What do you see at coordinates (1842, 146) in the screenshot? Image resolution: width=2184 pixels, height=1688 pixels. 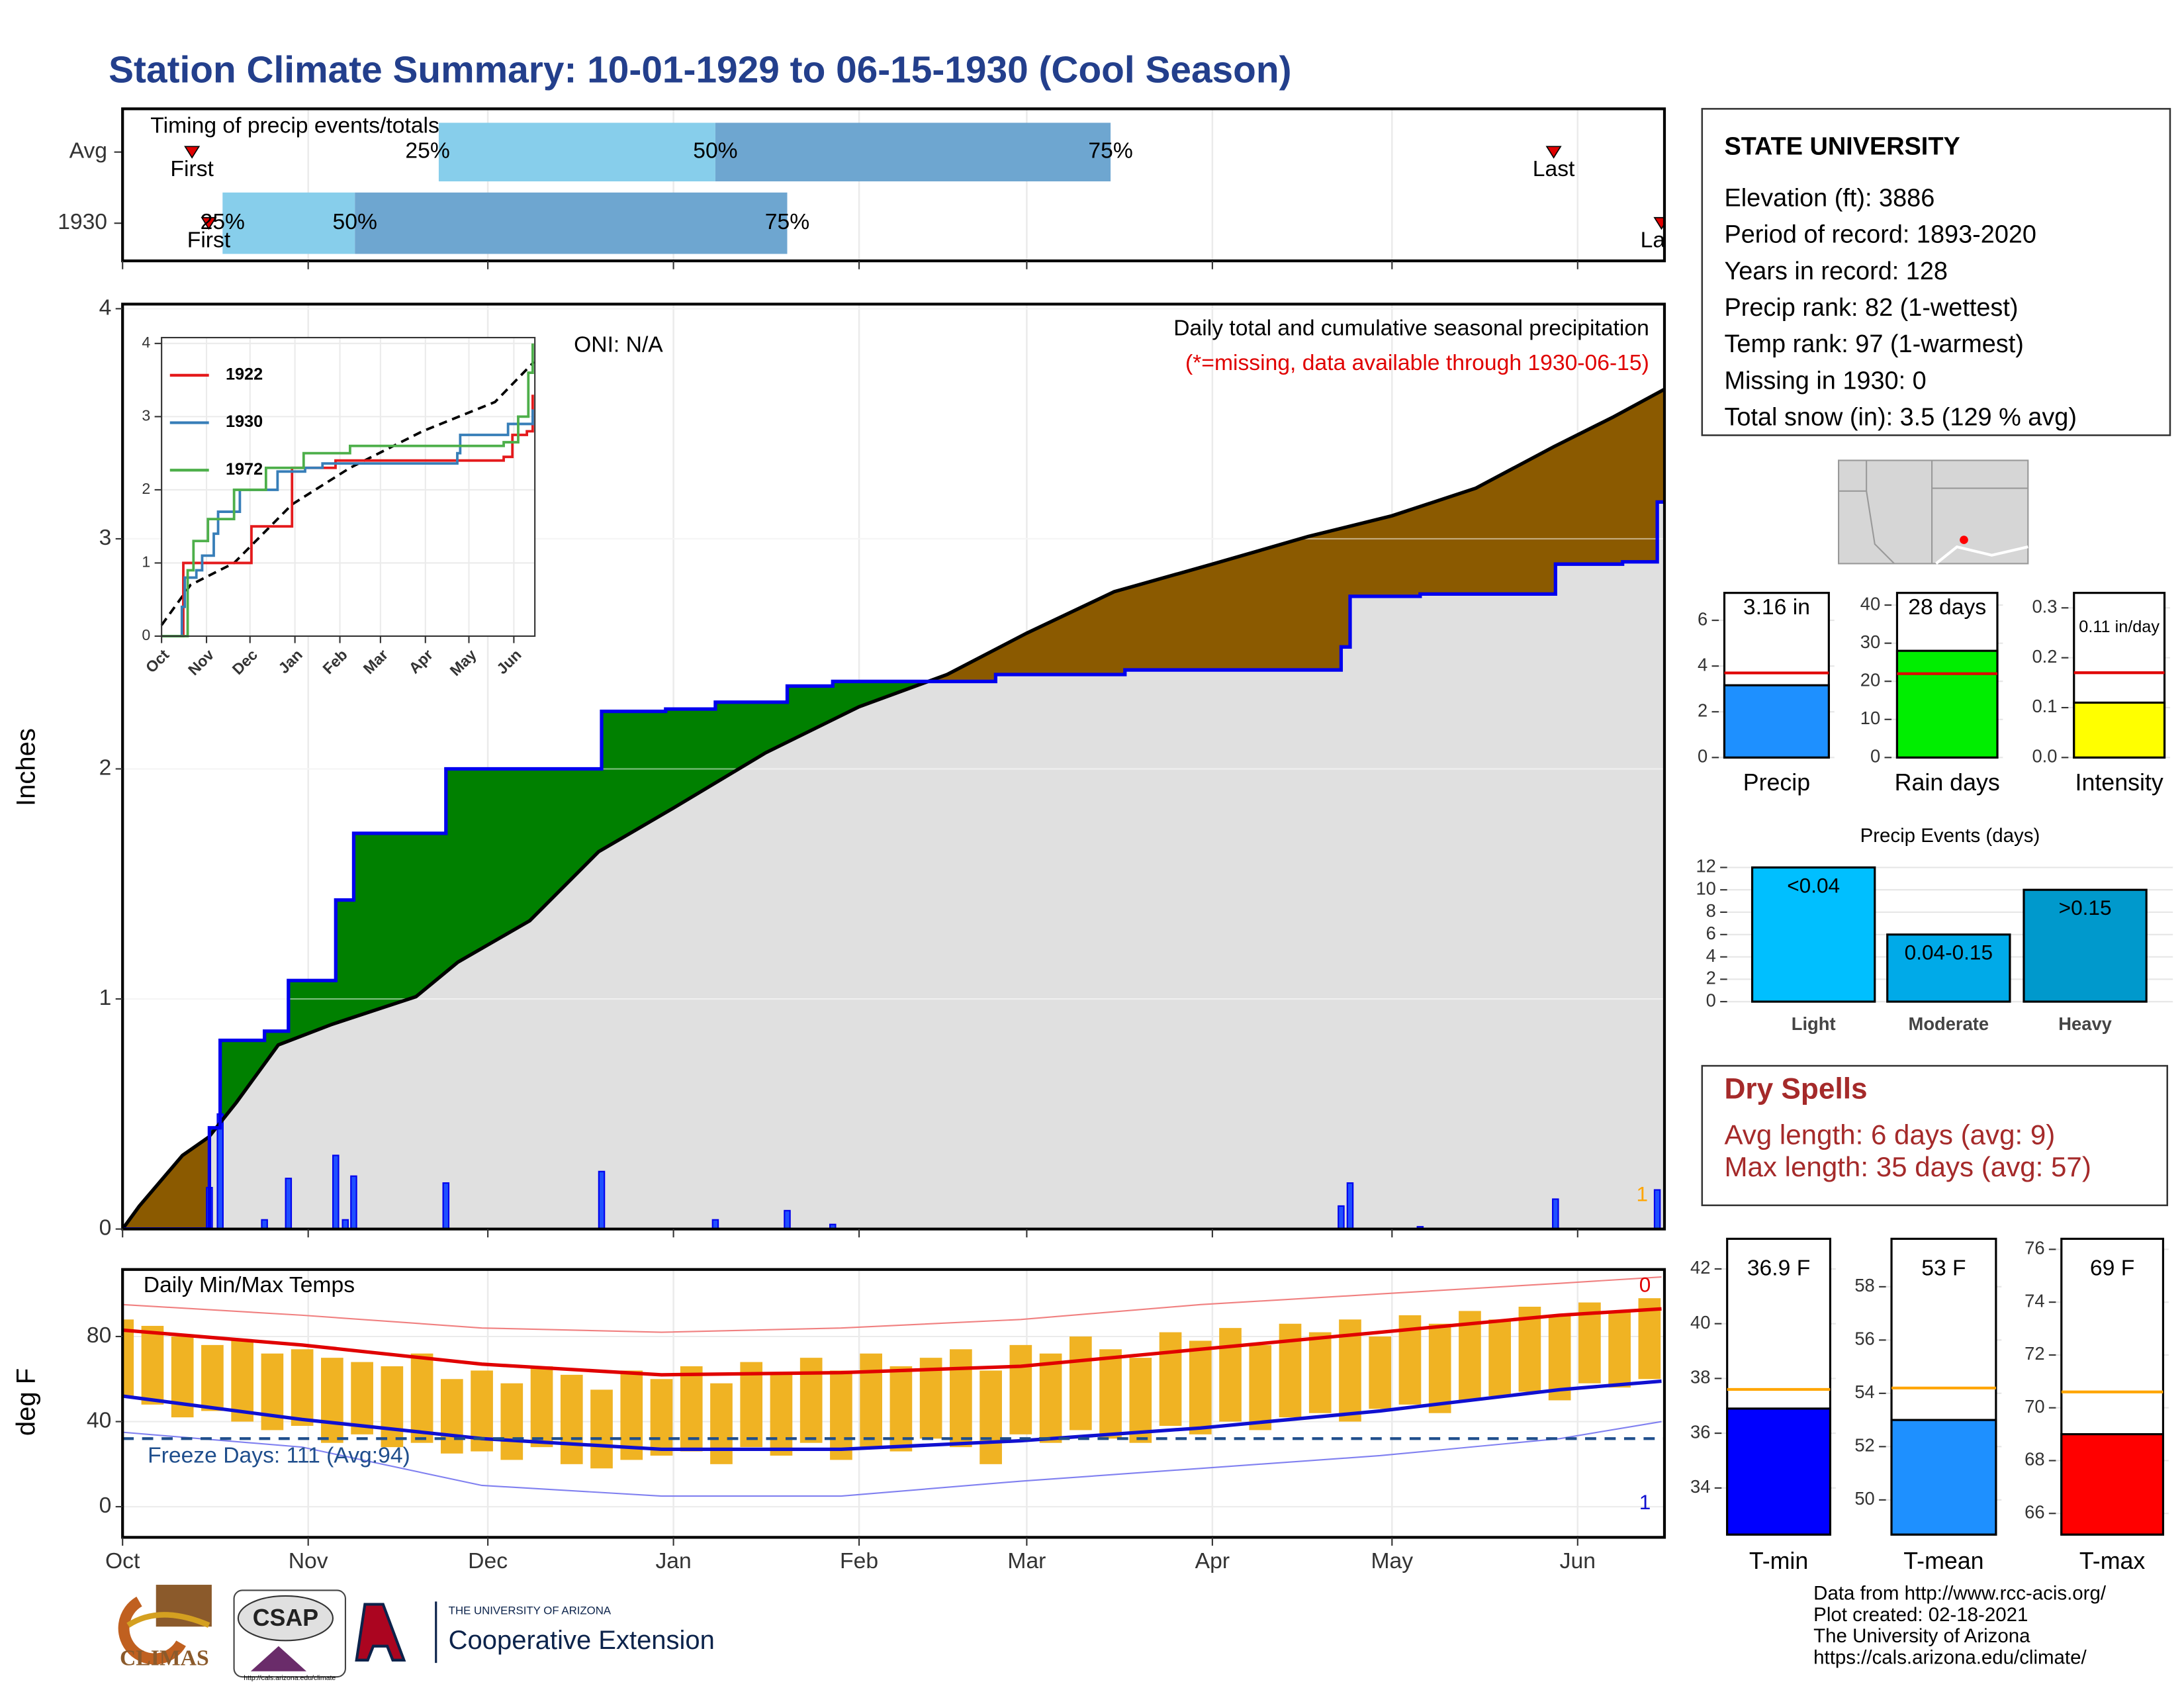 I see `station-name: STATE UNIVERSITY` at bounding box center [1842, 146].